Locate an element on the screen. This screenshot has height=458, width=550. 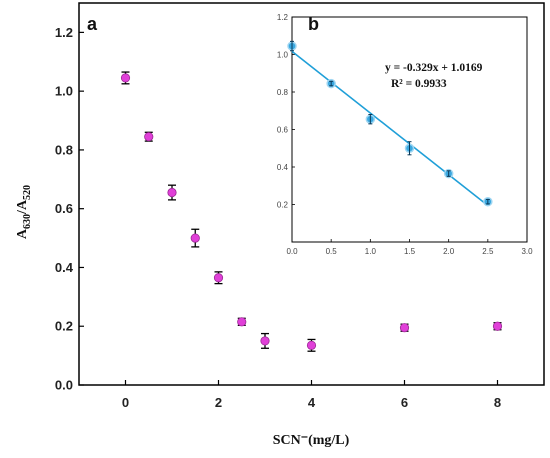
inset-x-ticks: 0.0 0.5 1.0 1.5 2.0 2.5 3.0 is located at coordinates (409, 247).